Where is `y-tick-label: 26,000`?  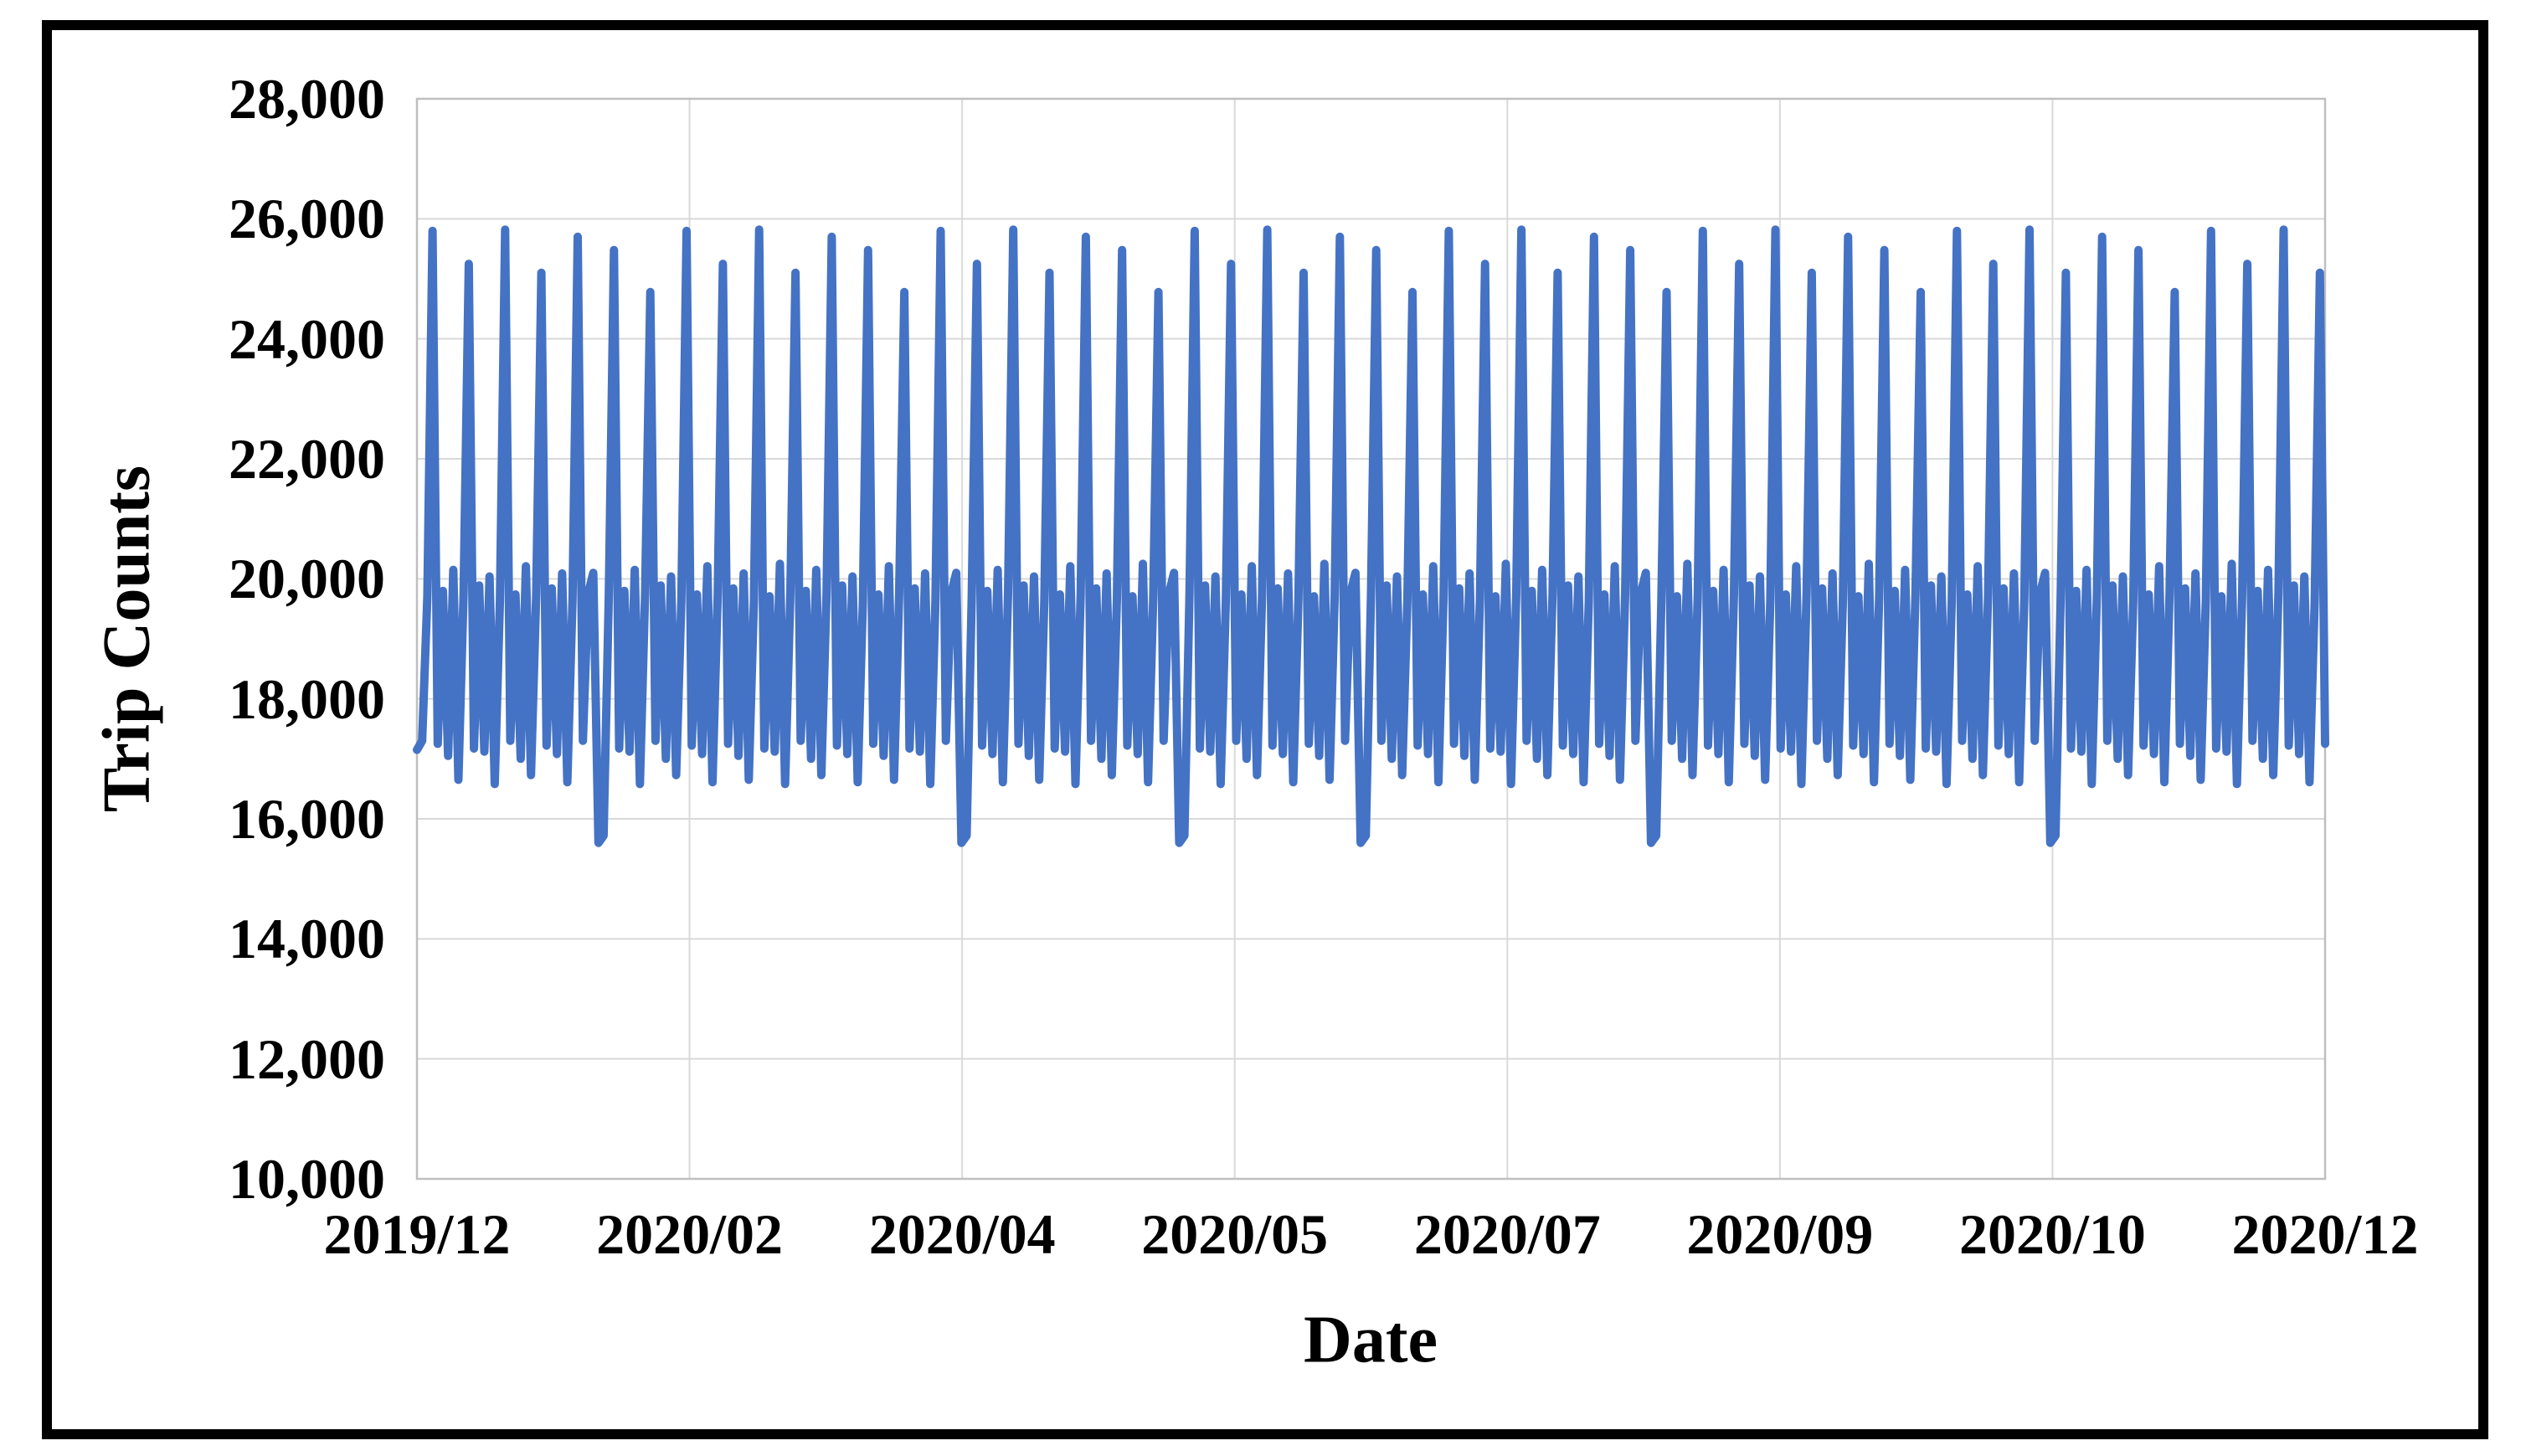 y-tick-label: 26,000 is located at coordinates (307, 219).